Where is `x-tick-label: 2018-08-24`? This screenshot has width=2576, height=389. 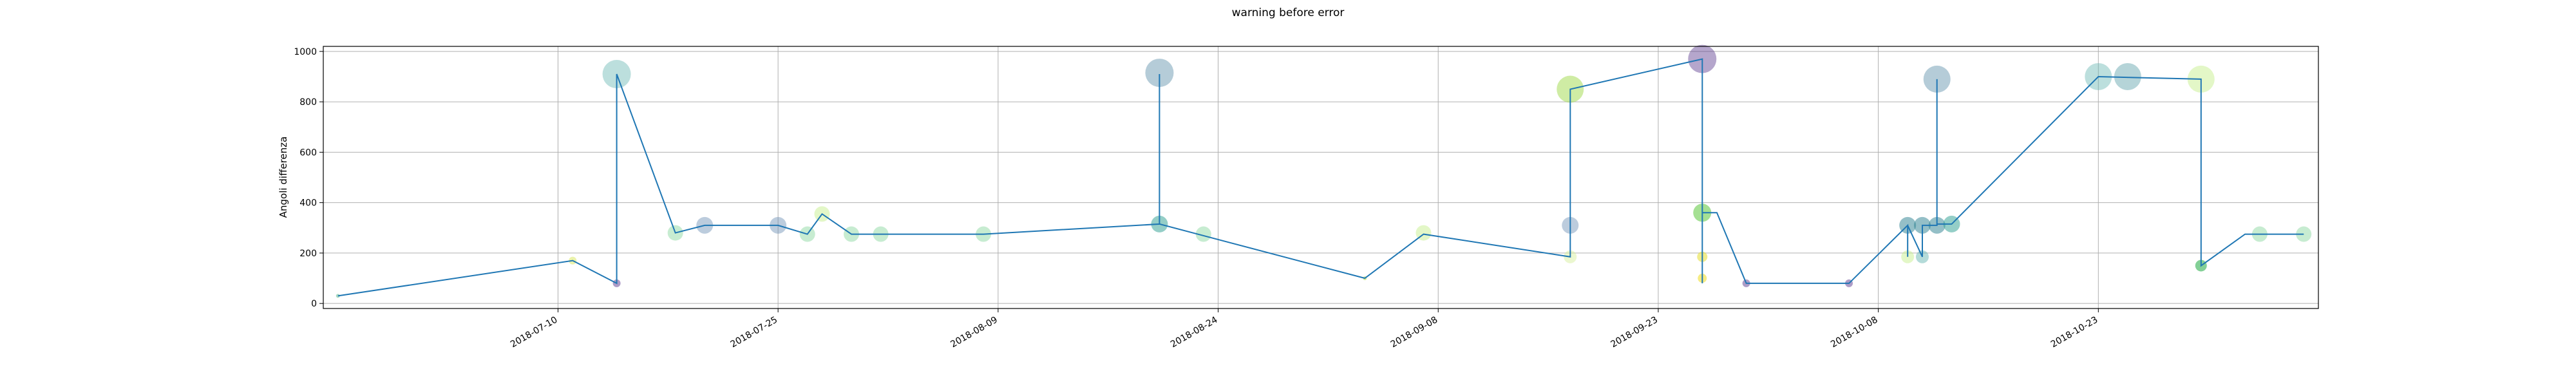
x-tick-label: 2018-08-24 is located at coordinates (1194, 332).